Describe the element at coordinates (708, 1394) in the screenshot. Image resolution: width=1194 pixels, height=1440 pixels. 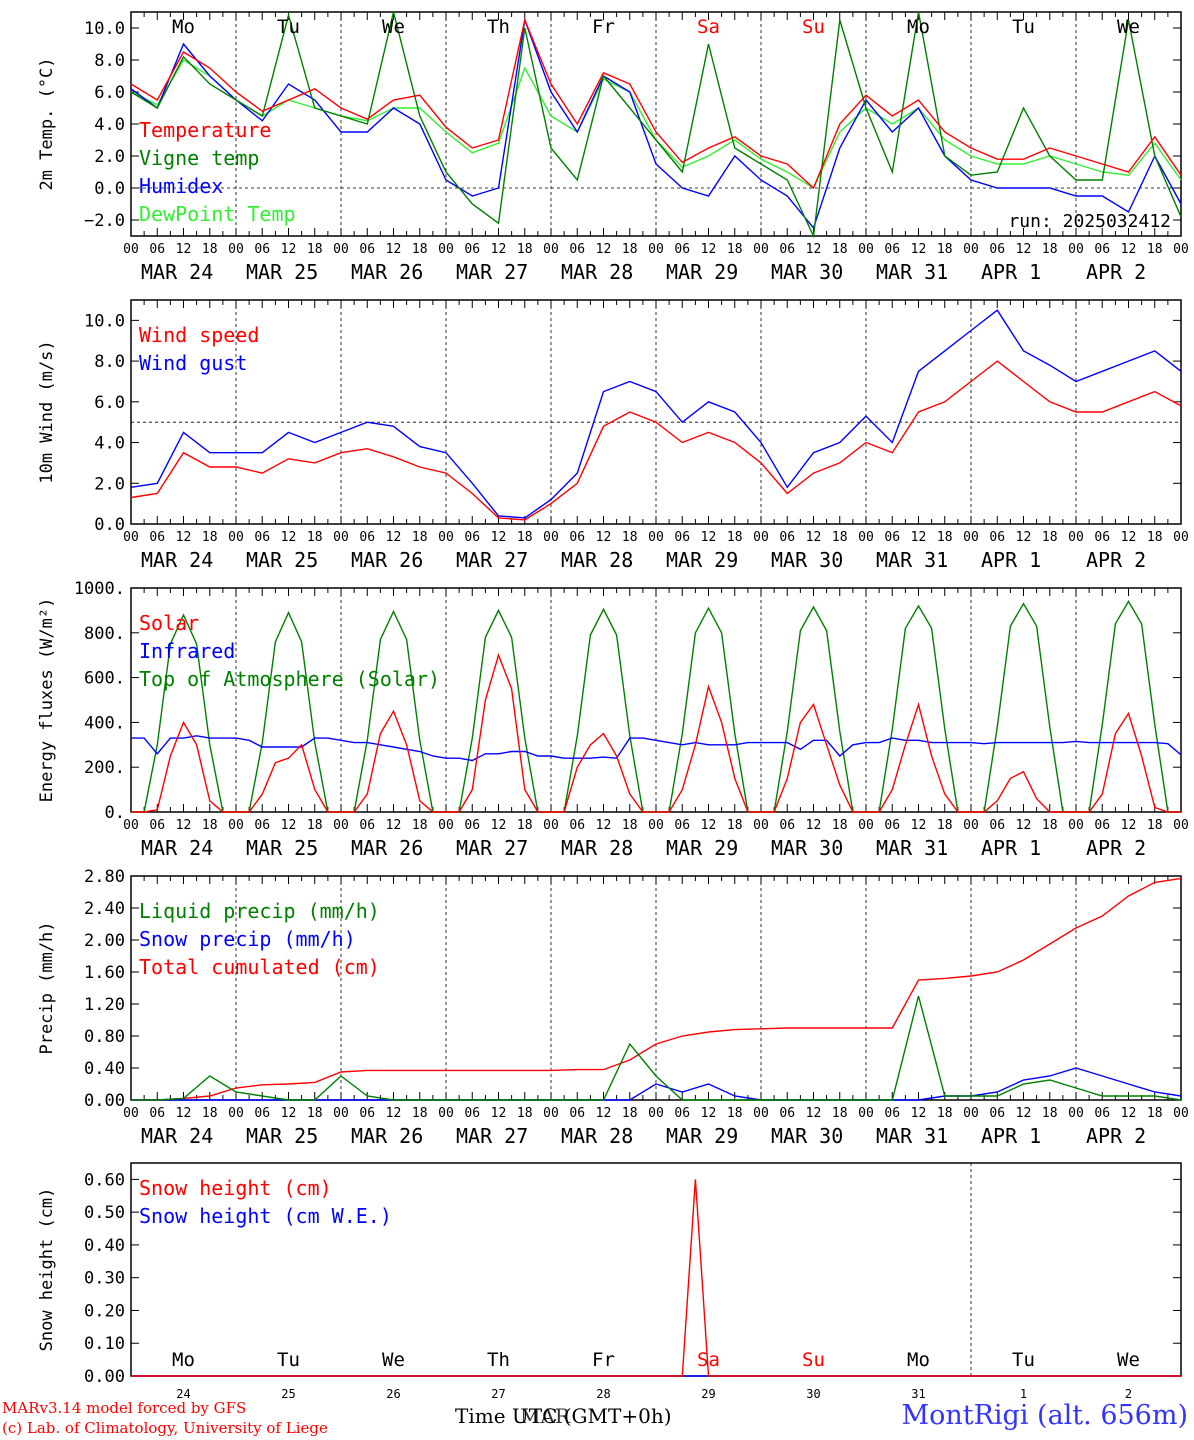
I see `day-number: 29` at that location.